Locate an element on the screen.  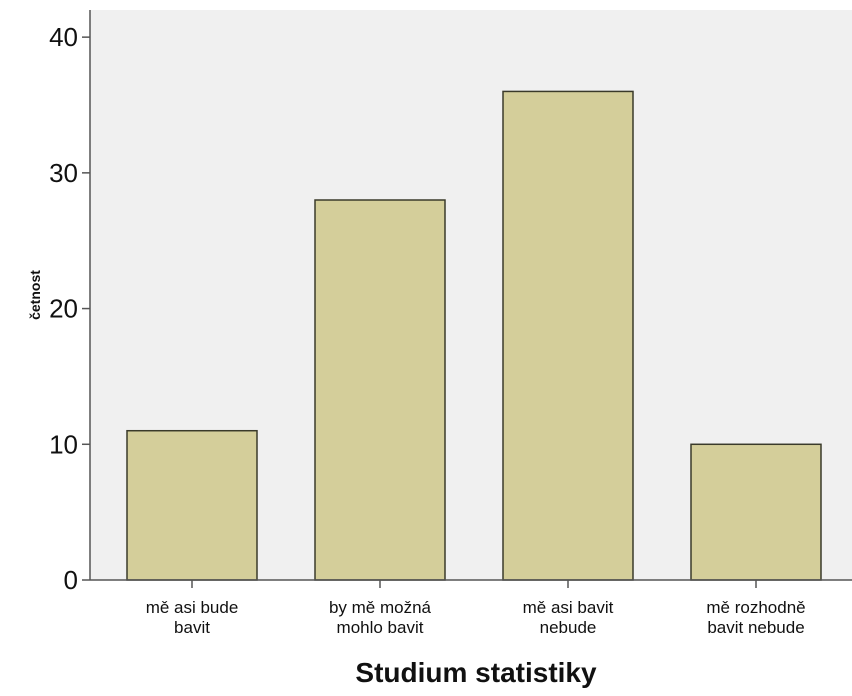
x-tick-label: mě asi bavit nebude is located at coordinates (568, 617).